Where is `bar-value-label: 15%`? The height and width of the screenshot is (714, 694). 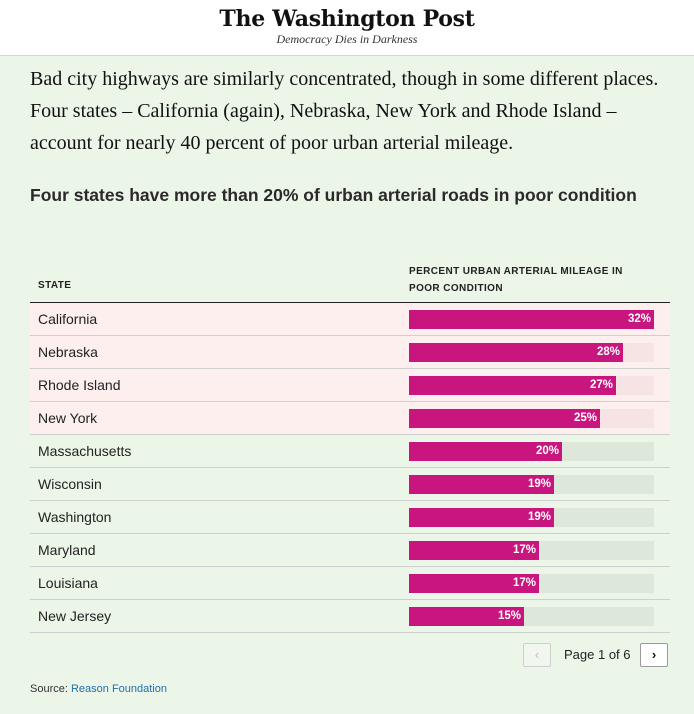 bar-value-label: 15% is located at coordinates (509, 616).